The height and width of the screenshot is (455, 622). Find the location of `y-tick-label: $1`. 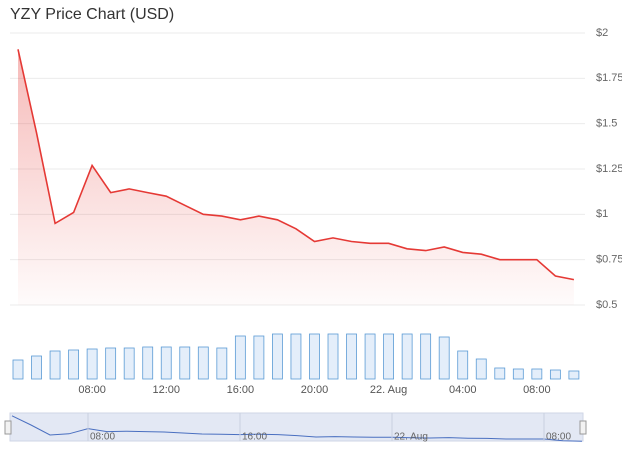

y-tick-label: $1 is located at coordinates (602, 214).